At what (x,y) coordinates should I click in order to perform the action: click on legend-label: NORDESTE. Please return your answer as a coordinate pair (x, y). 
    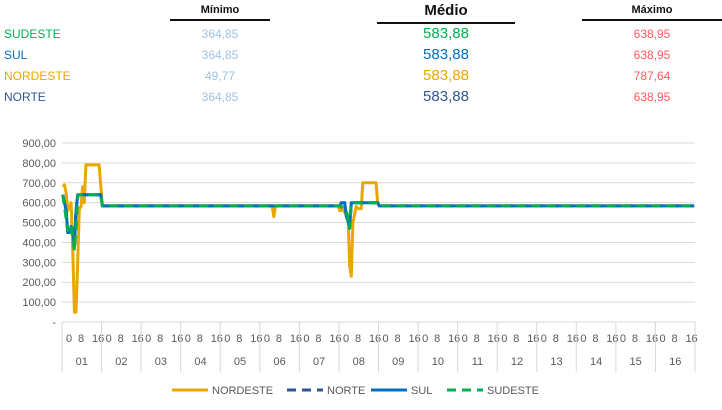
    Looking at the image, I should click on (242, 391).